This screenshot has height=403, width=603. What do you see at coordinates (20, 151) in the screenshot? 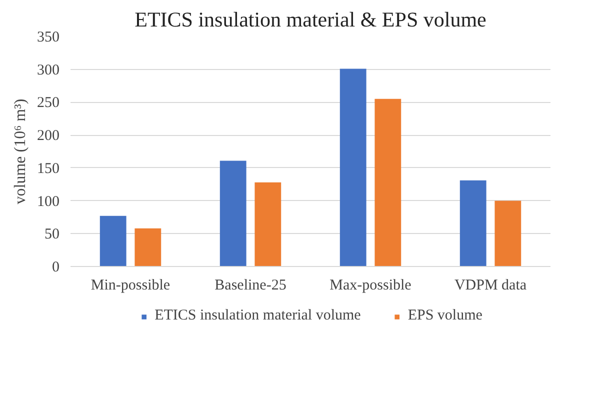
I see `y-axis-title: volume (10⁶ m³)` at bounding box center [20, 151].